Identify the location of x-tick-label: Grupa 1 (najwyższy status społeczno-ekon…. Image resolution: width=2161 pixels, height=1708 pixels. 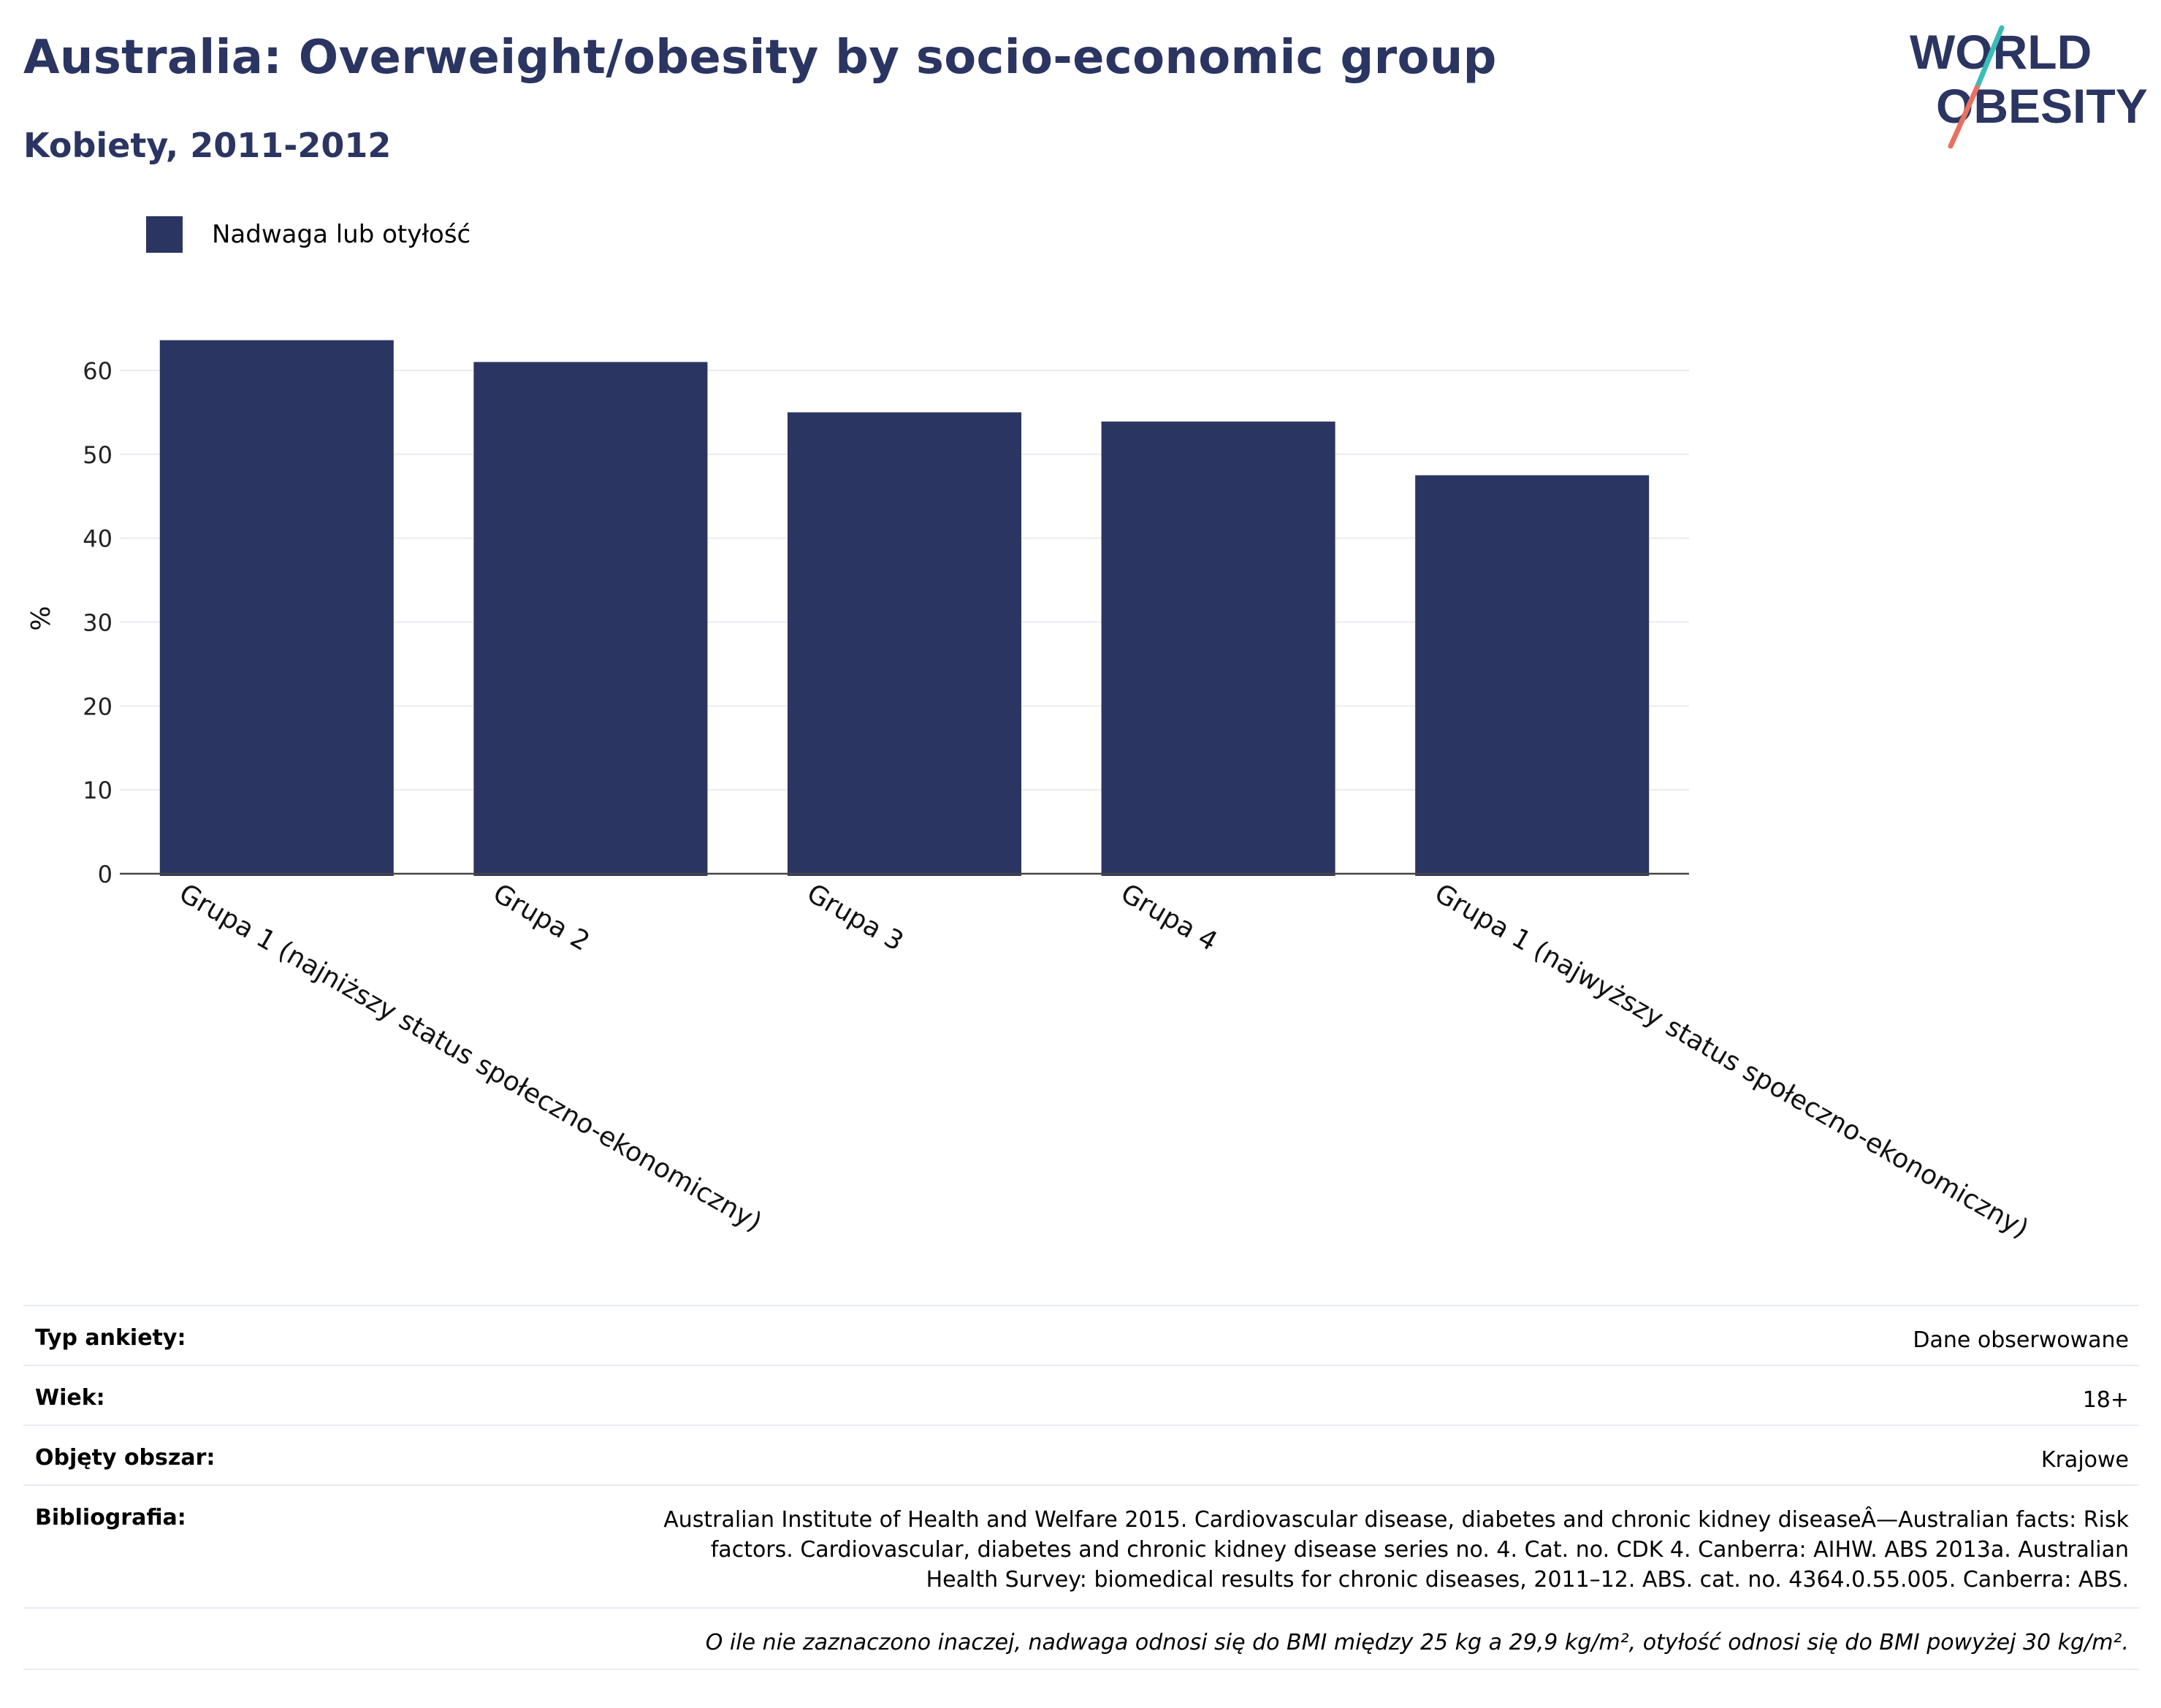
(1732, 1061).